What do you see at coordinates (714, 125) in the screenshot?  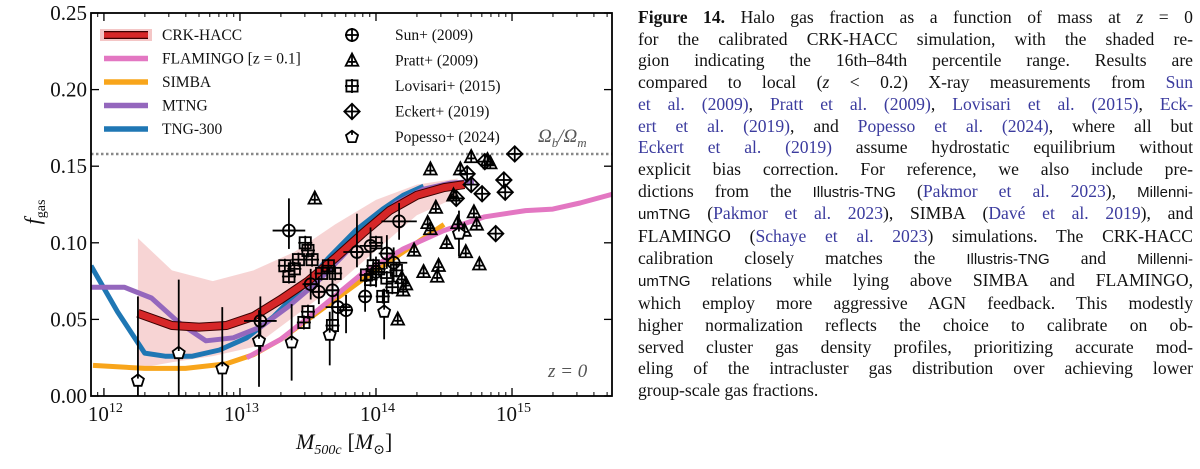 I see `citation-link: ert et al. (2019)` at bounding box center [714, 125].